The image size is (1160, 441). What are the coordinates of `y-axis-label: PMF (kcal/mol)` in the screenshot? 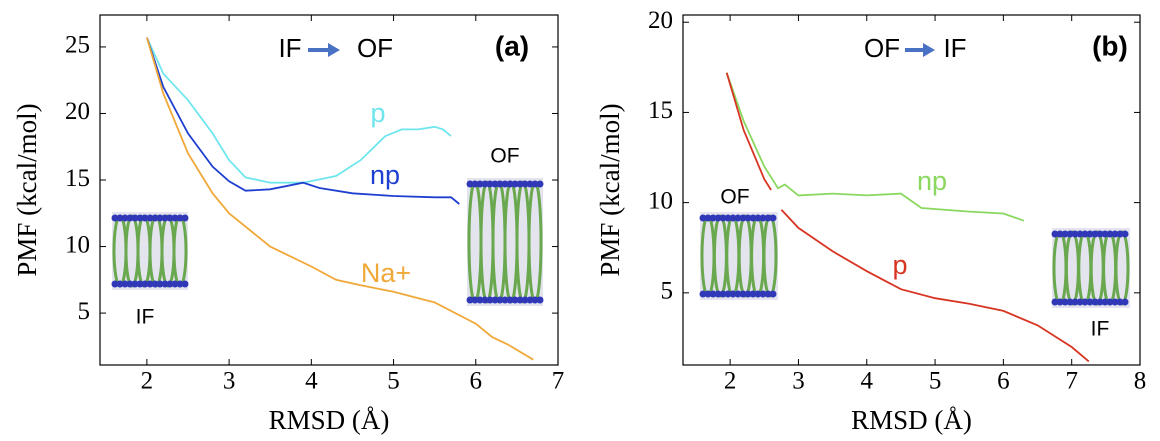 It's located at (610, 189).